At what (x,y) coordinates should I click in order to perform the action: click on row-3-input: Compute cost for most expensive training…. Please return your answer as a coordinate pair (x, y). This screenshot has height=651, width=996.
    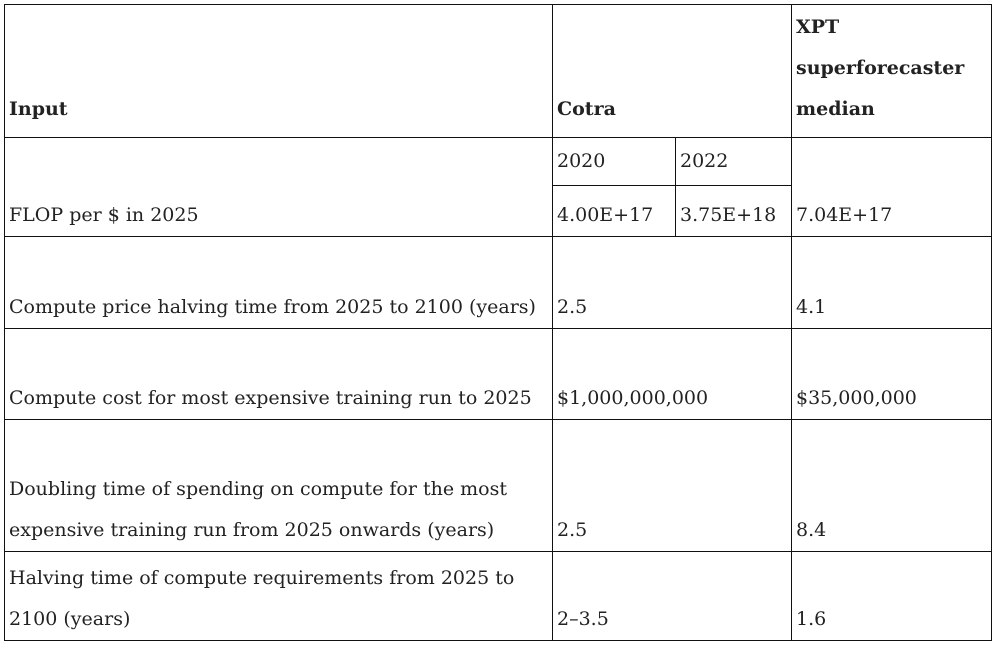
    Looking at the image, I should click on (278, 374).